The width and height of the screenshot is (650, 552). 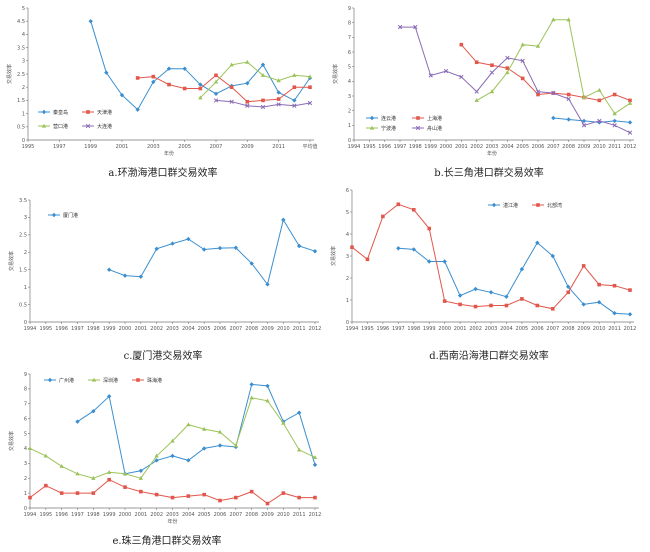 I want to click on x-tick-label: 1997, so click(x=400, y=147).